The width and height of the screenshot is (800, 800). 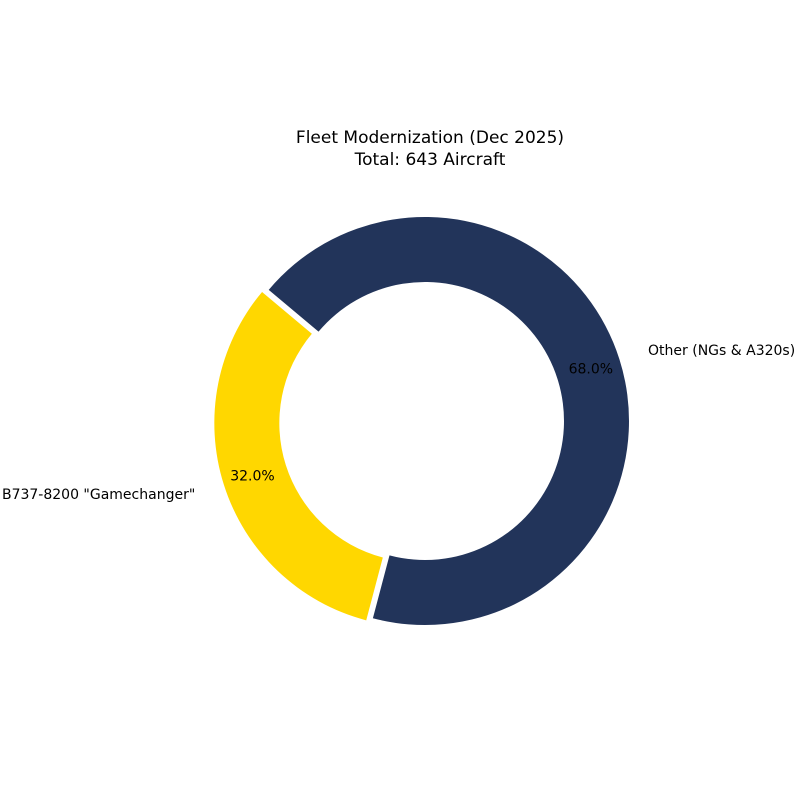 I want to click on chart-title: Fleet Modernization (Dec 2025), so click(x=430, y=138).